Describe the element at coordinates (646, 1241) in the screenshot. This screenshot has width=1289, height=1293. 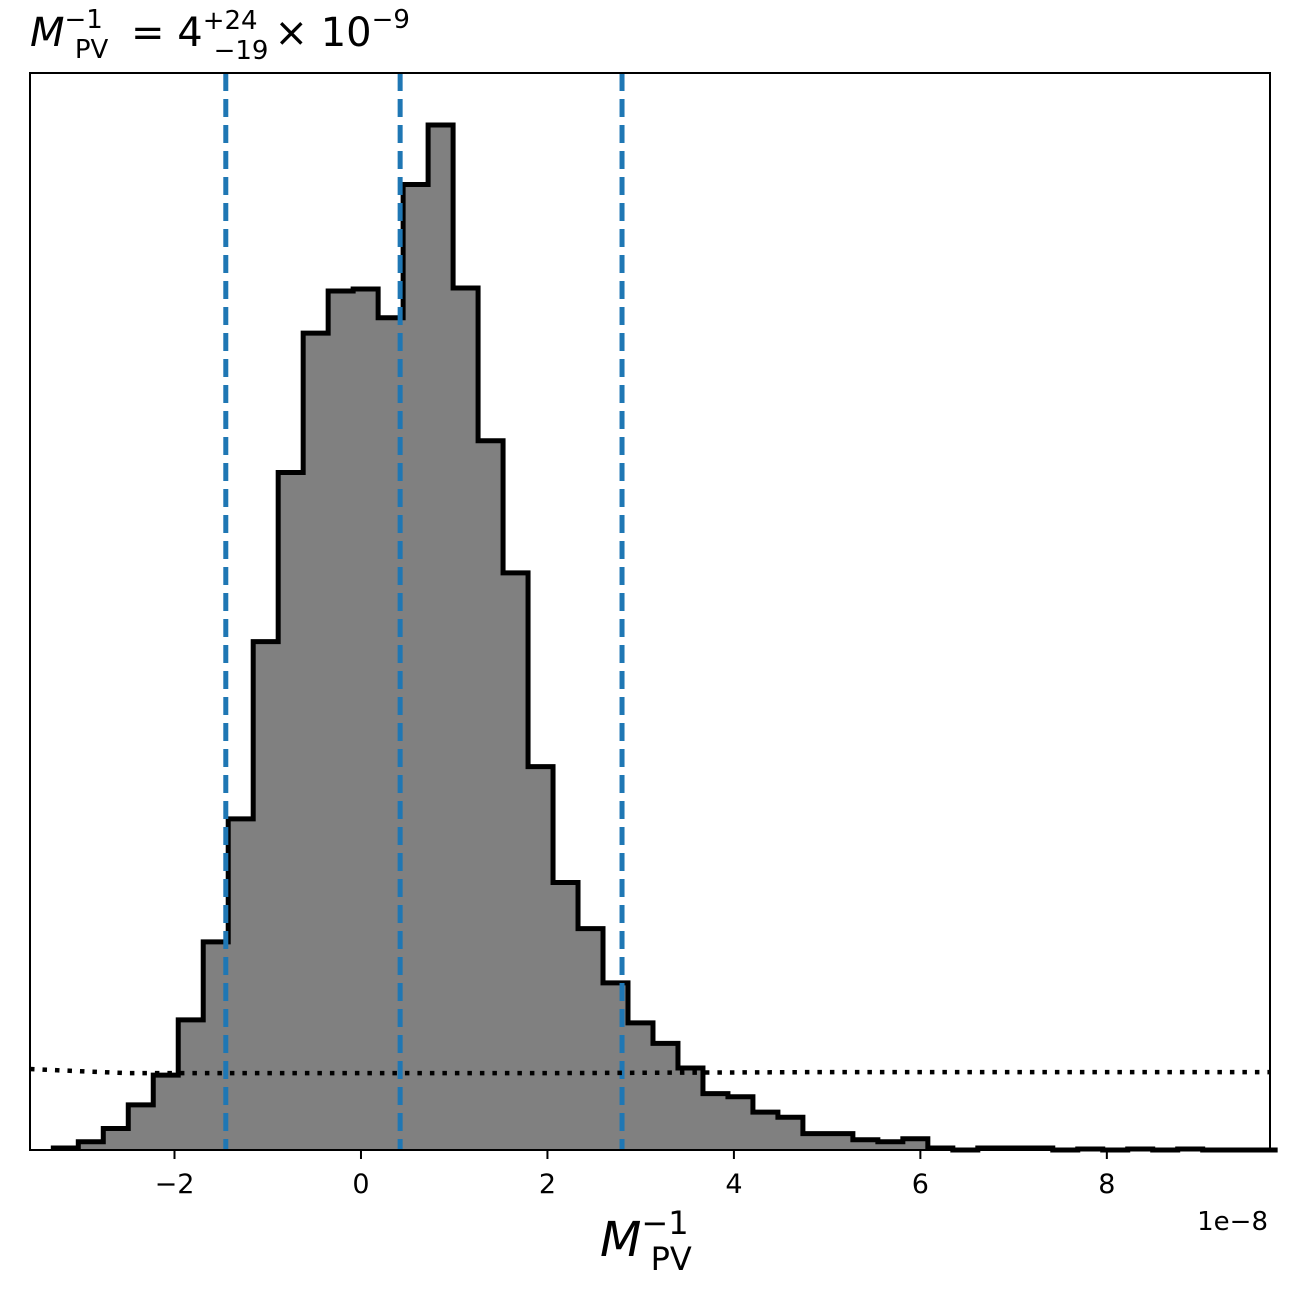
I see `x-axis-label: M−1 PV` at that location.